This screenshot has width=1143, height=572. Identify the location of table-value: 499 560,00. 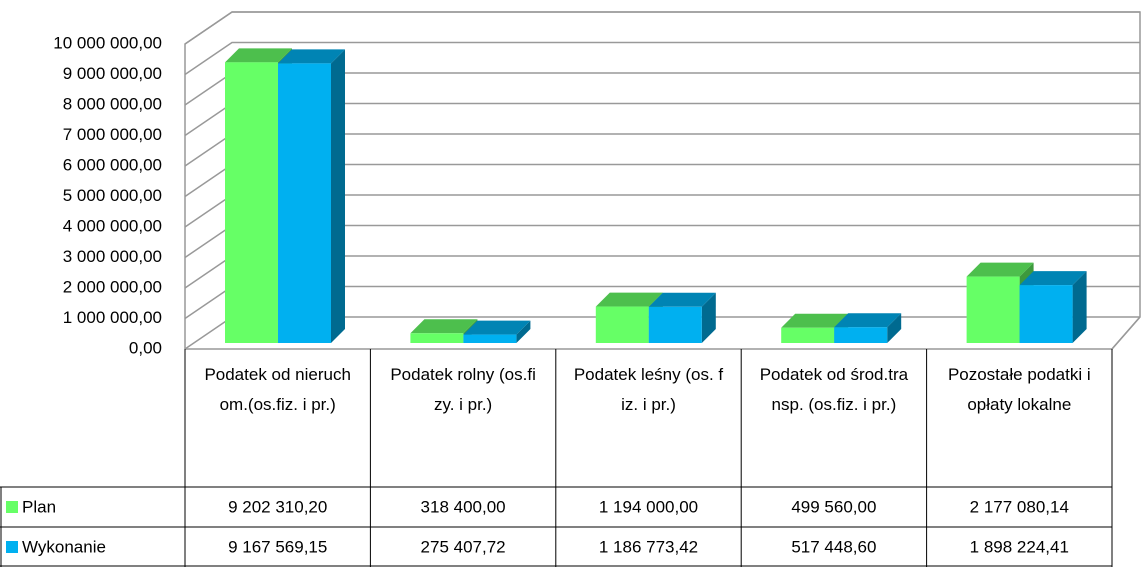
(833, 506).